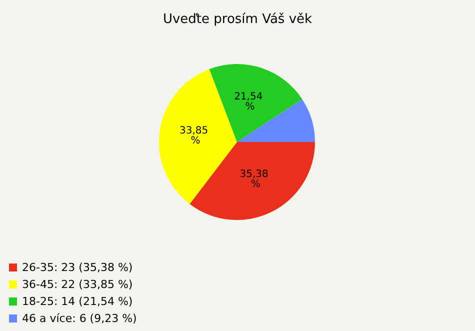 This screenshot has width=475, height=331. What do you see at coordinates (237, 19) in the screenshot?
I see `chart-title: Uveďte prosím Váš věk` at bounding box center [237, 19].